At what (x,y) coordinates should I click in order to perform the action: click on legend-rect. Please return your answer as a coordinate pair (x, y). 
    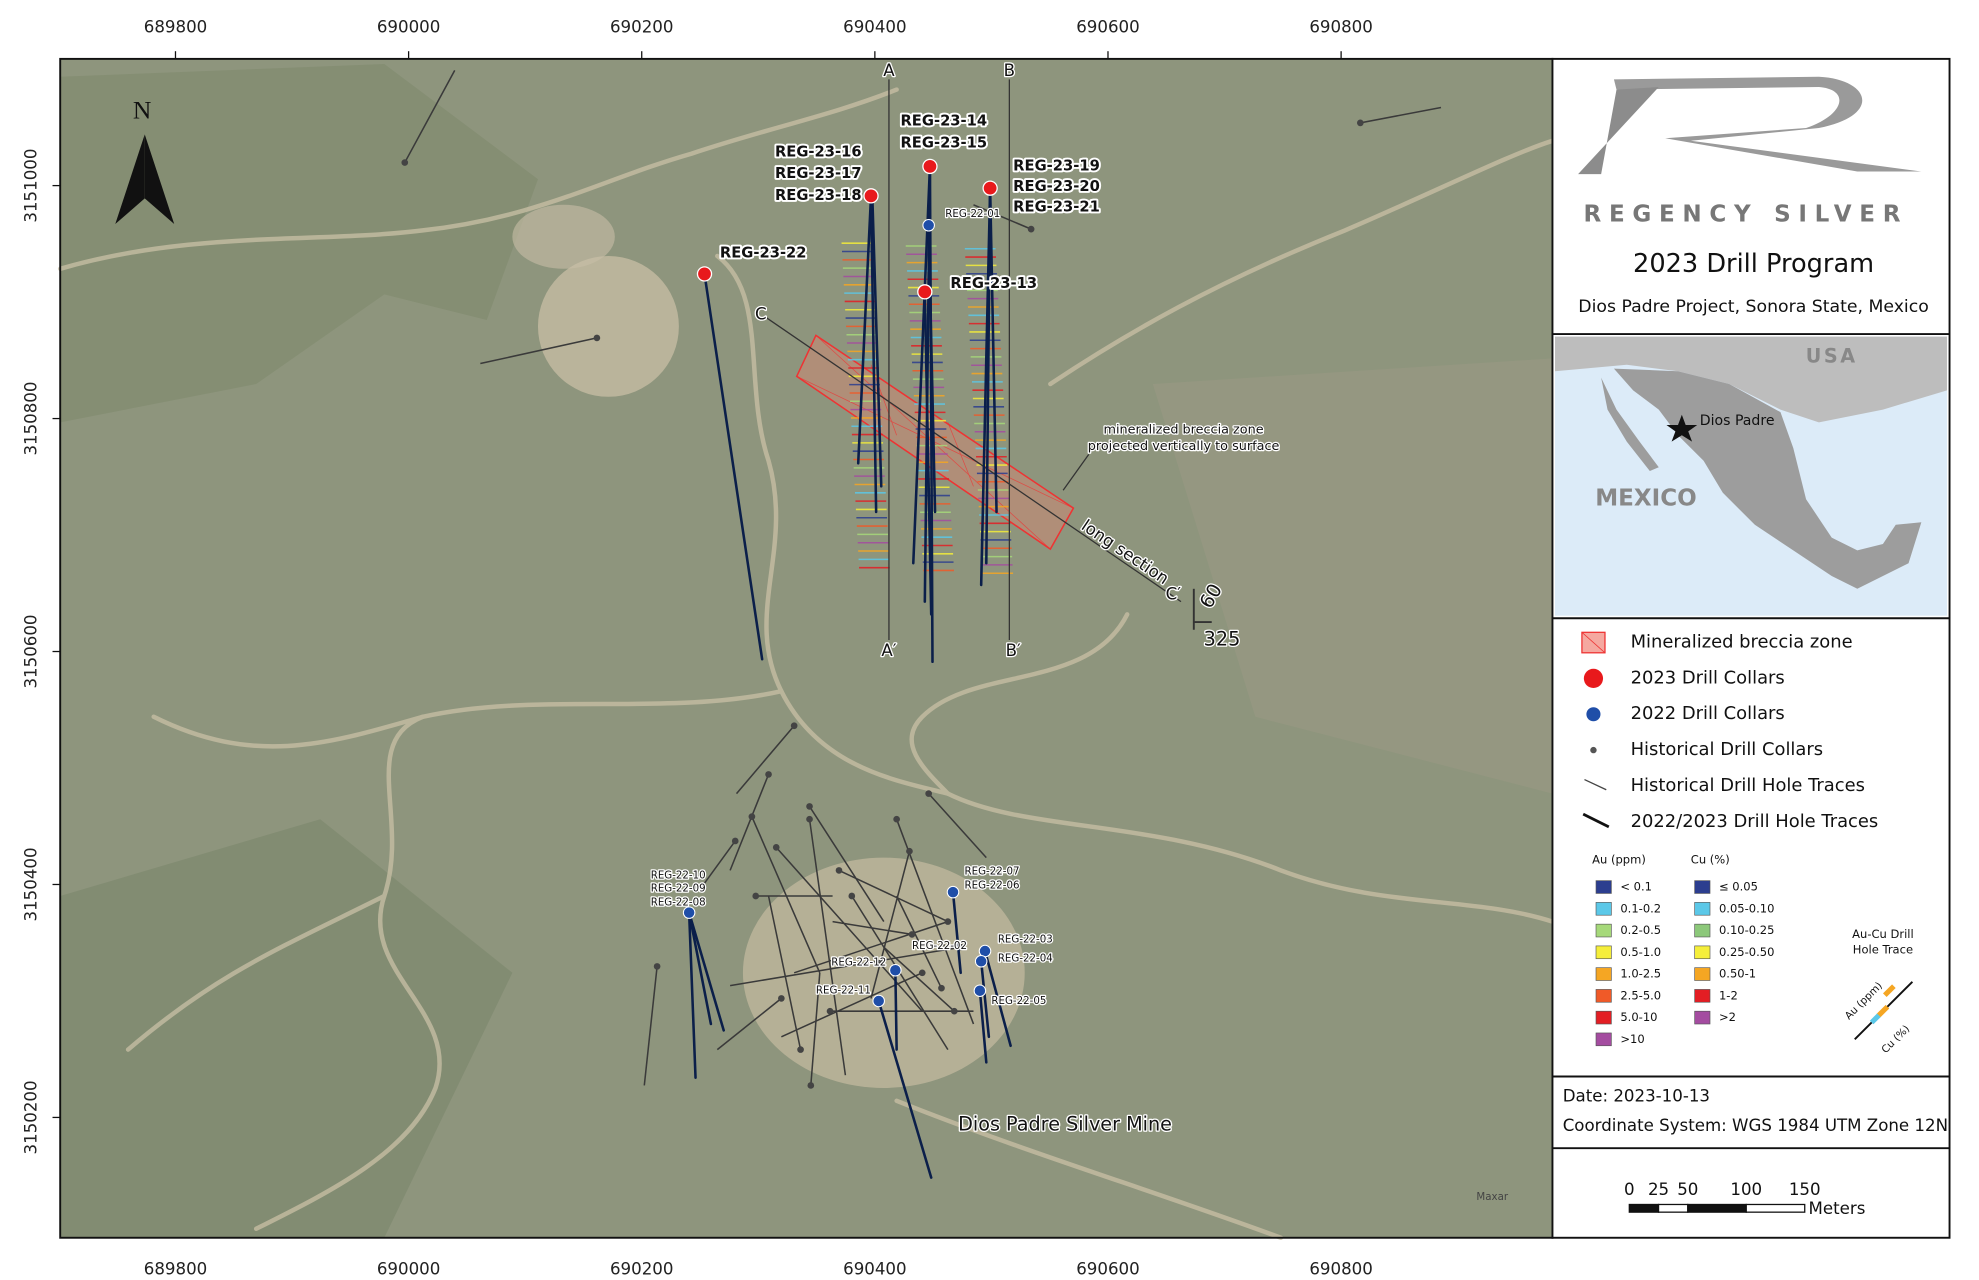
    Looking at the image, I should click on (1889, 991).